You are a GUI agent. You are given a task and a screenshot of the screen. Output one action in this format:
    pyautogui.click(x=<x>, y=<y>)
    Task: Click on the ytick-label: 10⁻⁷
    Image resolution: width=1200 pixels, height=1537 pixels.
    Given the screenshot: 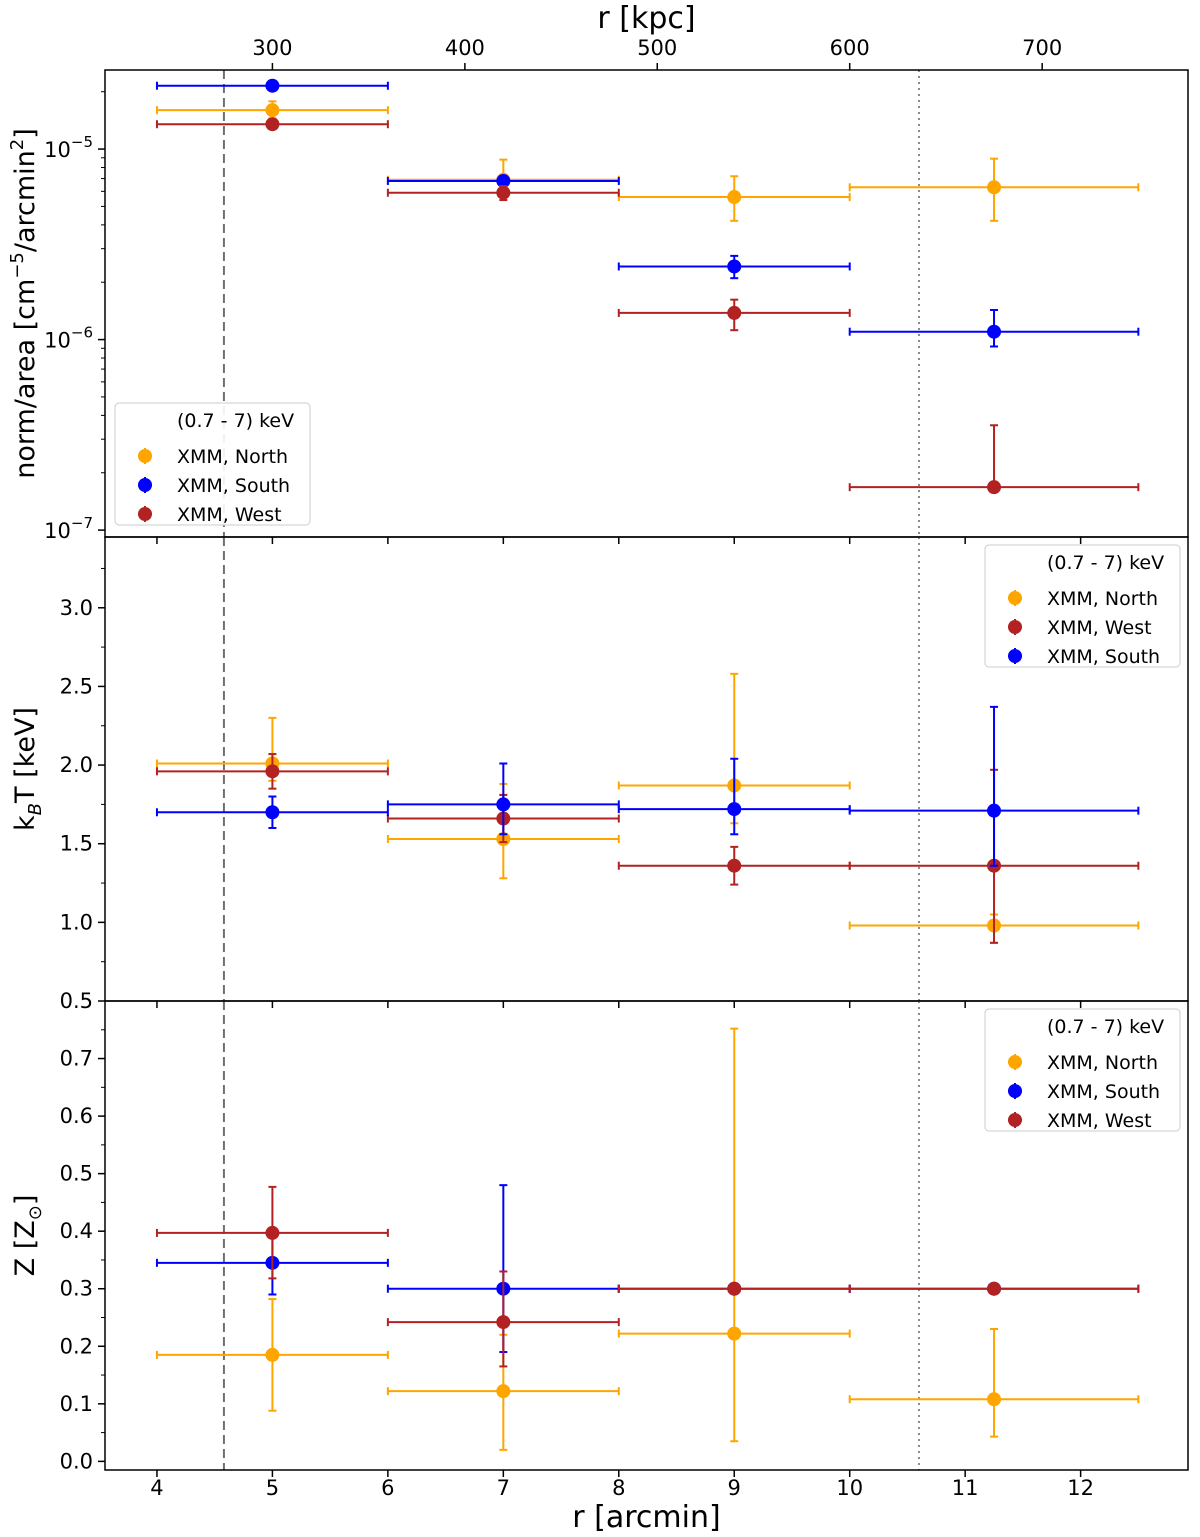 What is the action you would take?
    pyautogui.click(x=68, y=528)
    